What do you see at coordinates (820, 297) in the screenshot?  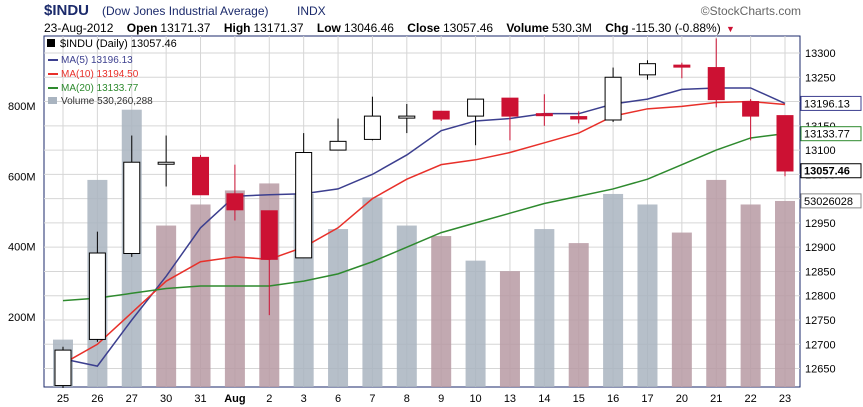 I see `price-tick-label: 12800` at bounding box center [820, 297].